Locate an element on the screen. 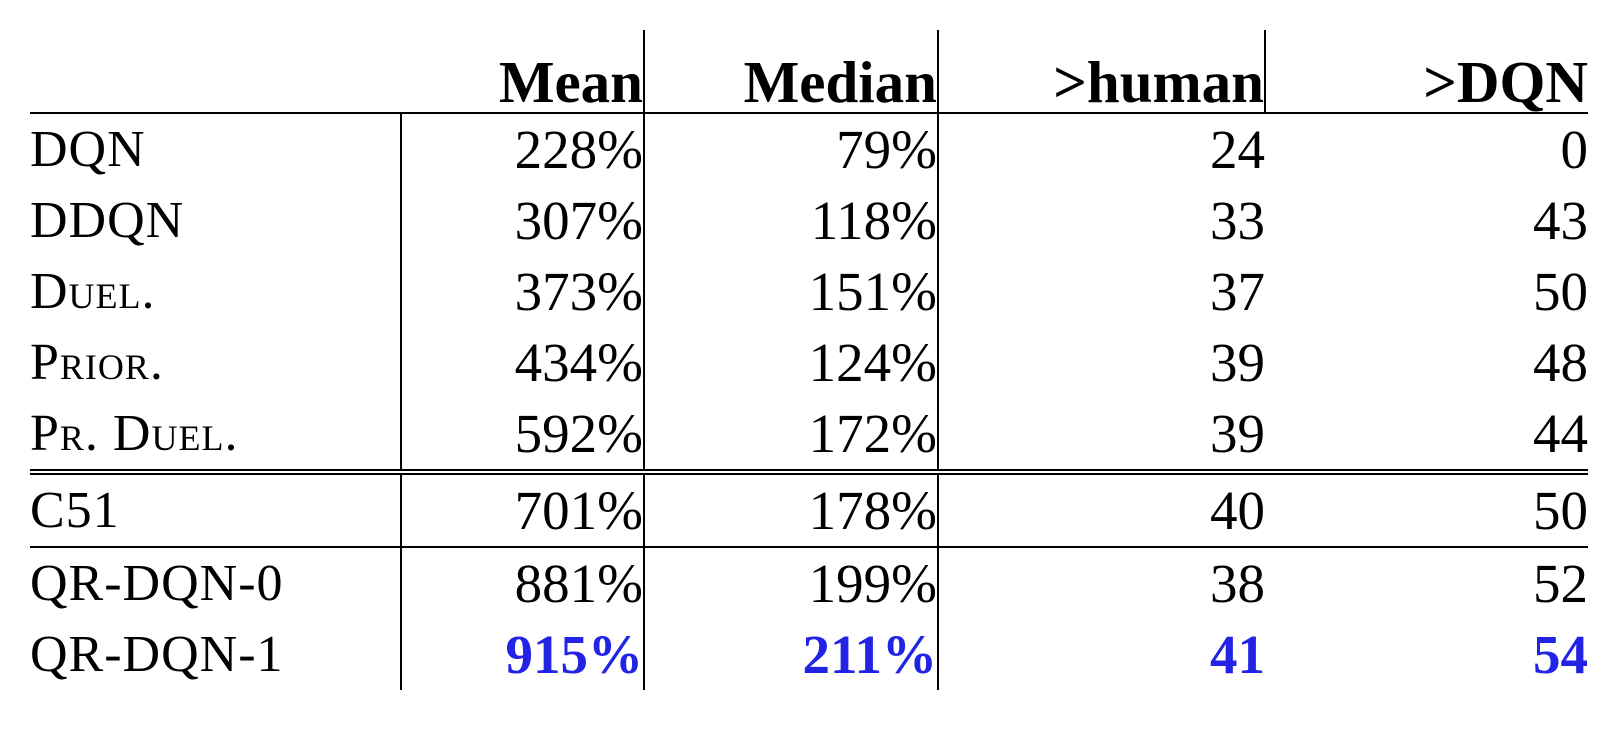  table-row: Prior. 434% 124% 39 48 is located at coordinates (809, 362).